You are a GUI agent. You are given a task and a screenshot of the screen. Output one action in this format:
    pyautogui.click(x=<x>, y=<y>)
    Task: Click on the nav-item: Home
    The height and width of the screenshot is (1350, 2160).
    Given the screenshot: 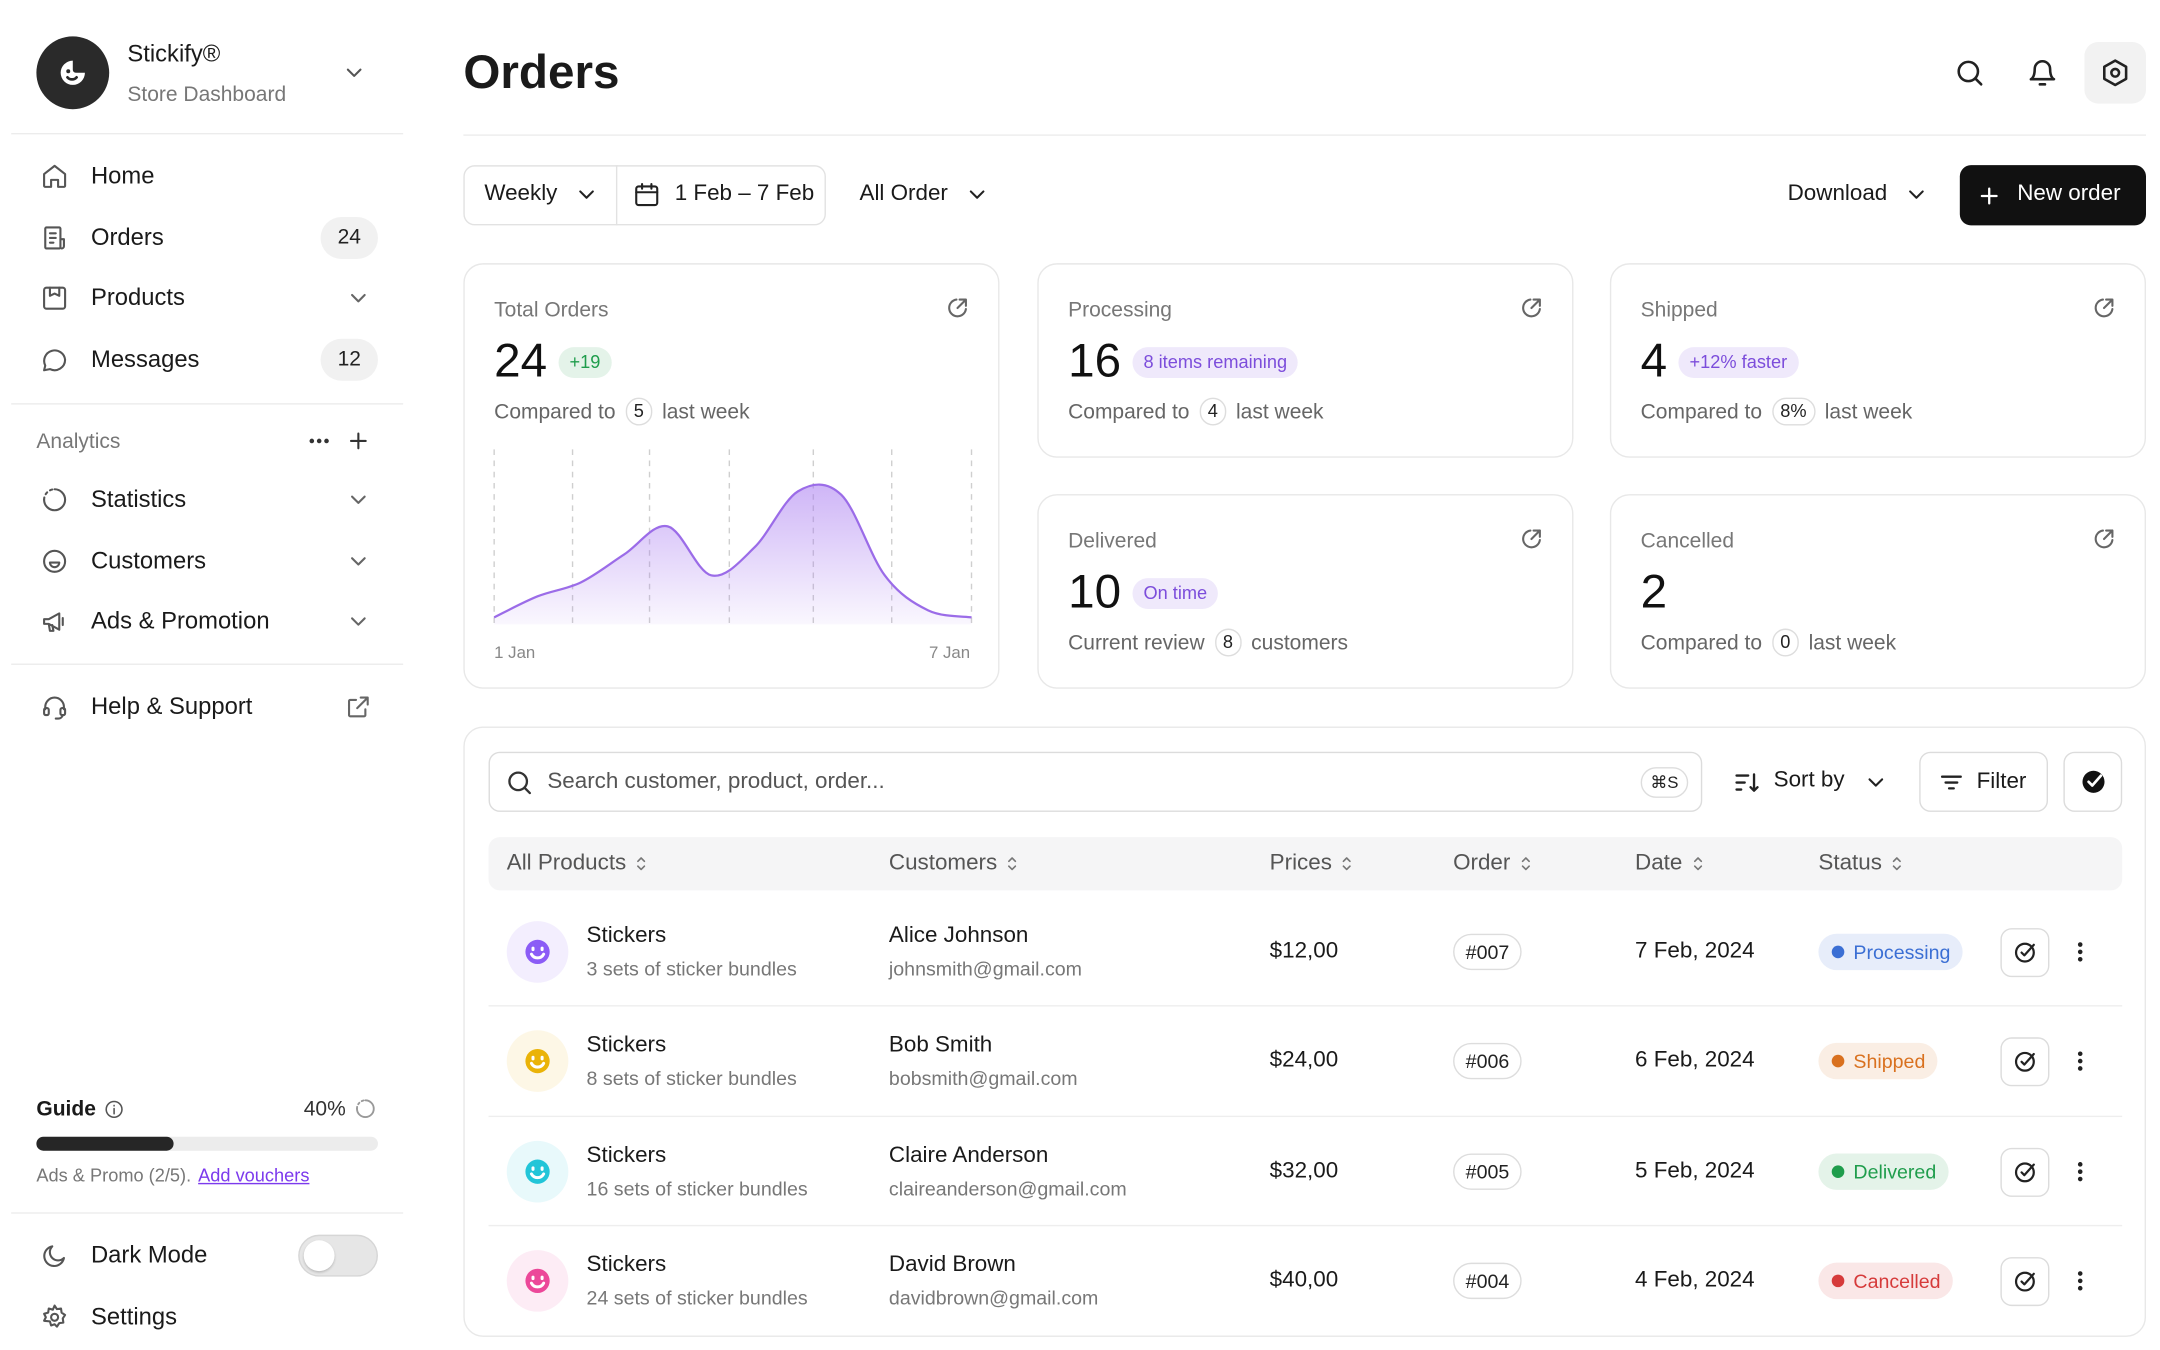 What is the action you would take?
    pyautogui.click(x=122, y=176)
    